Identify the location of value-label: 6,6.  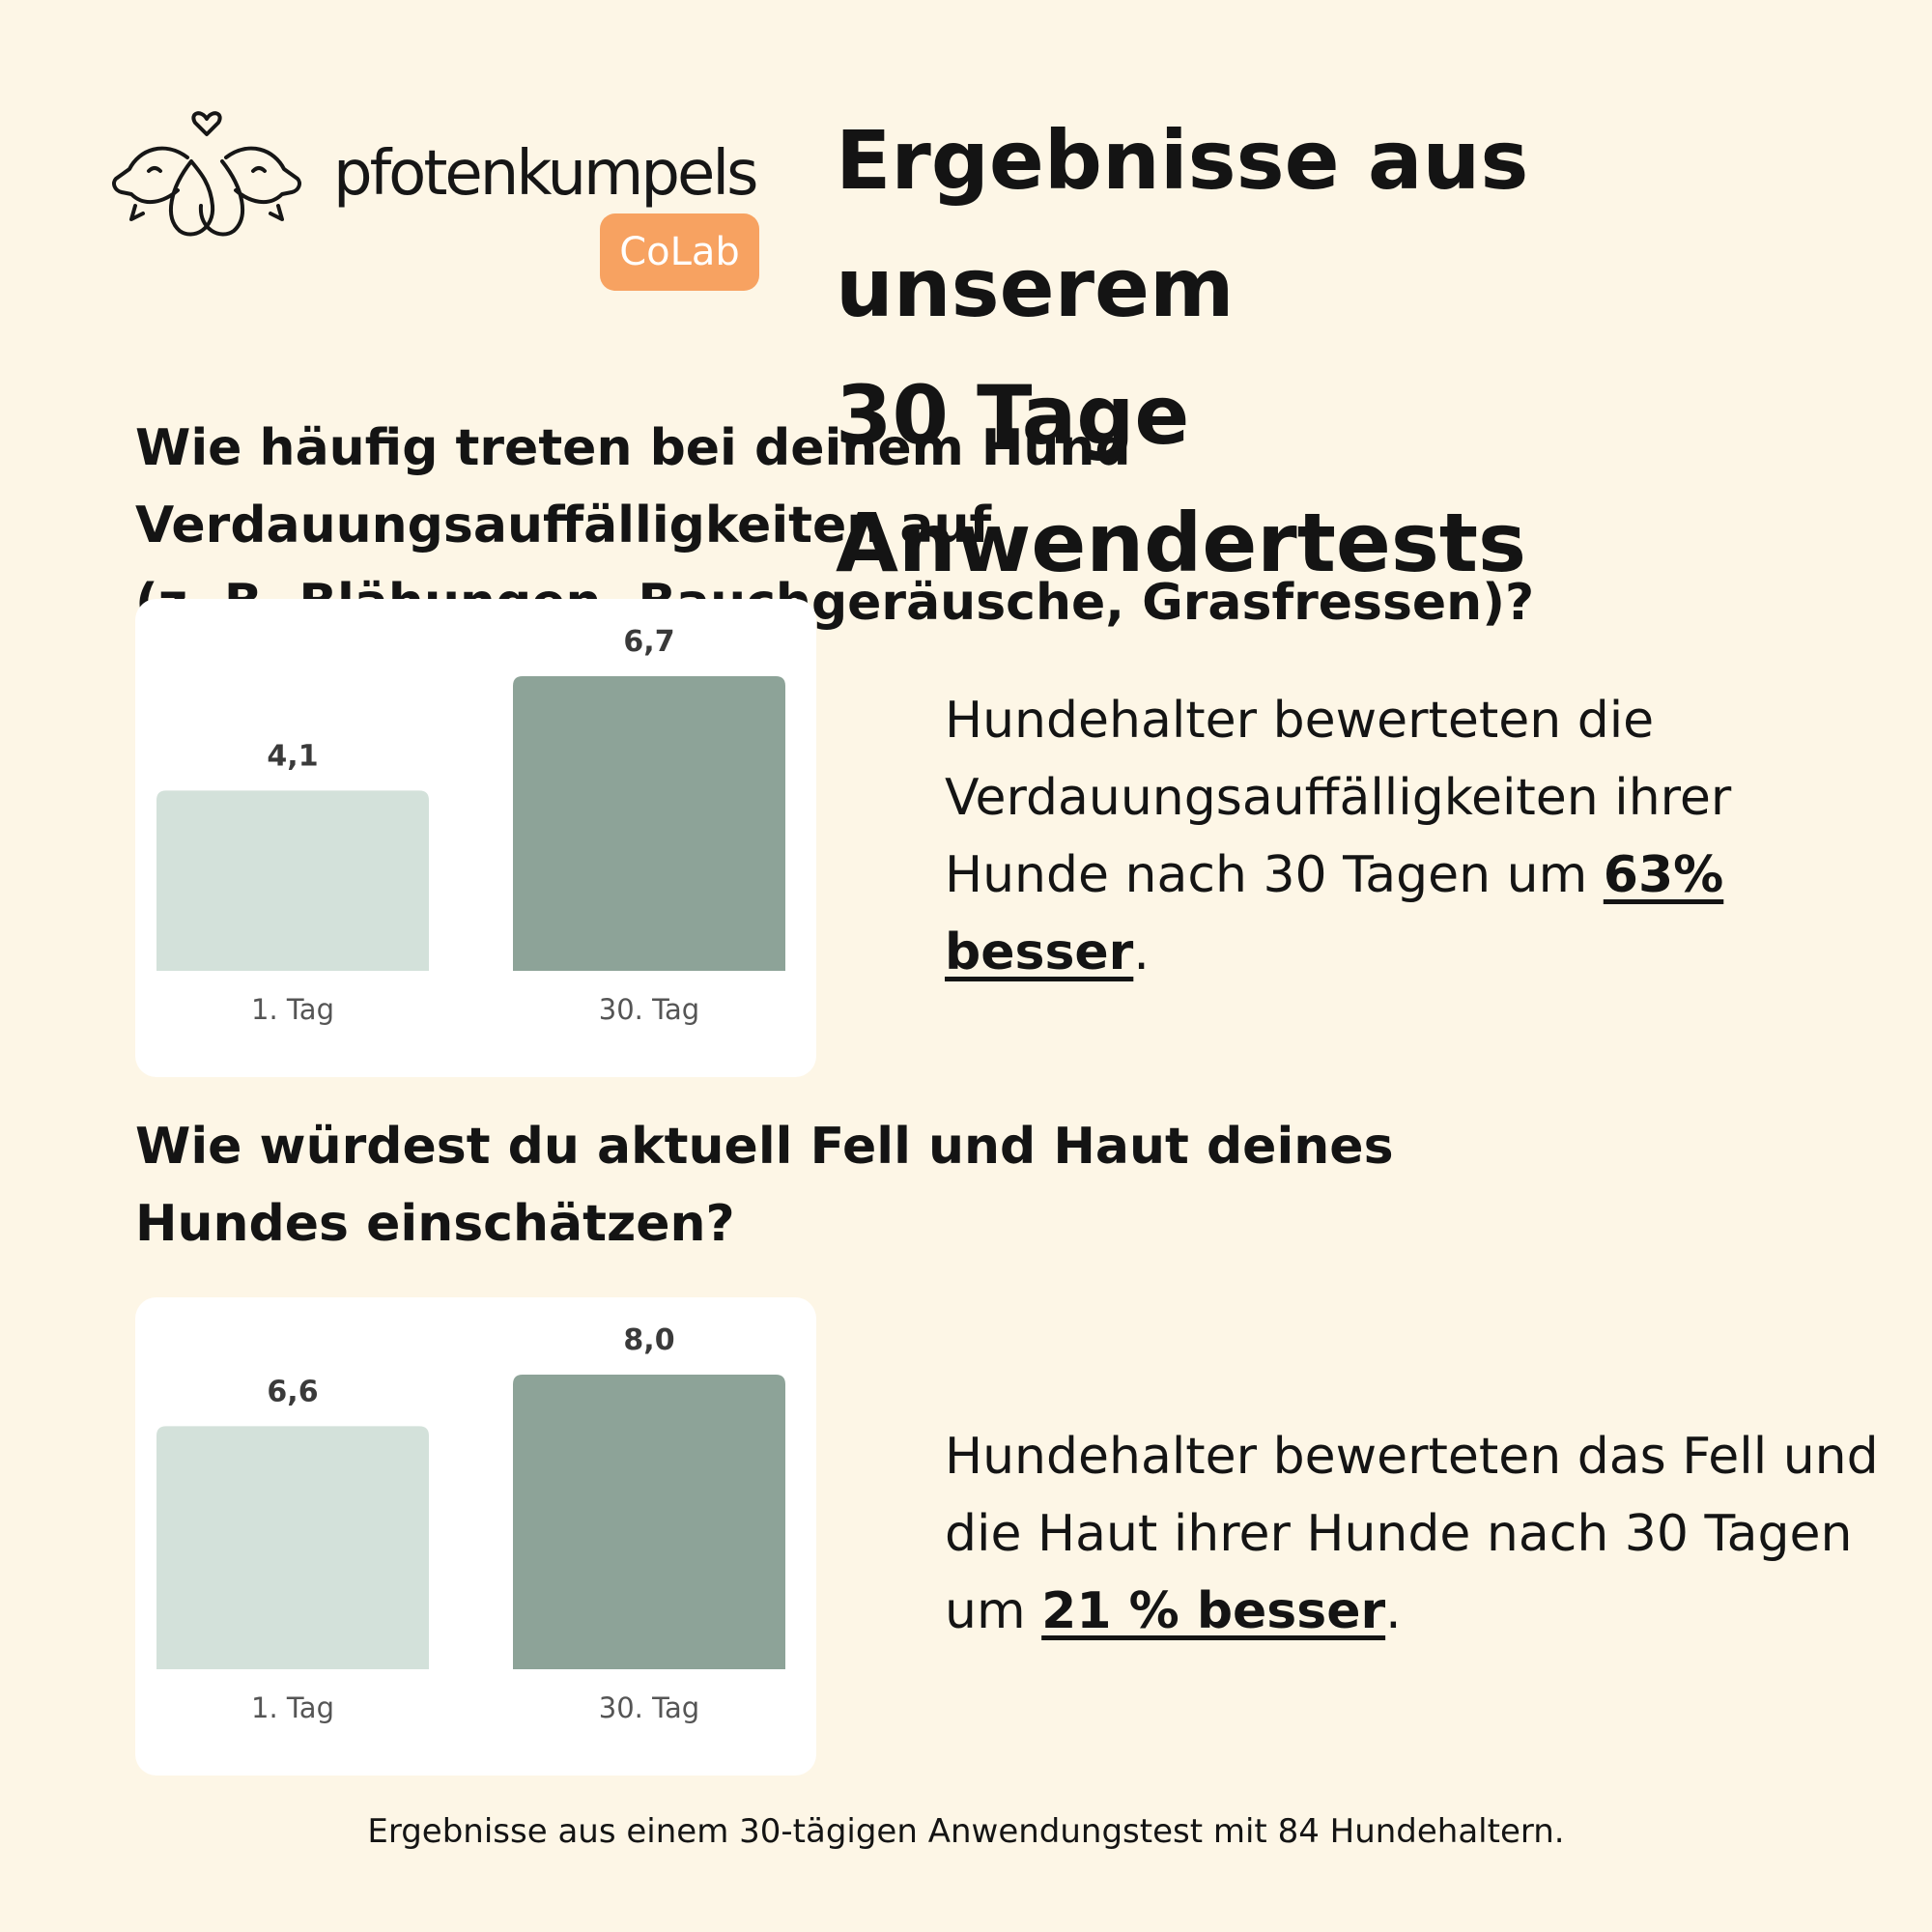
(292, 1391).